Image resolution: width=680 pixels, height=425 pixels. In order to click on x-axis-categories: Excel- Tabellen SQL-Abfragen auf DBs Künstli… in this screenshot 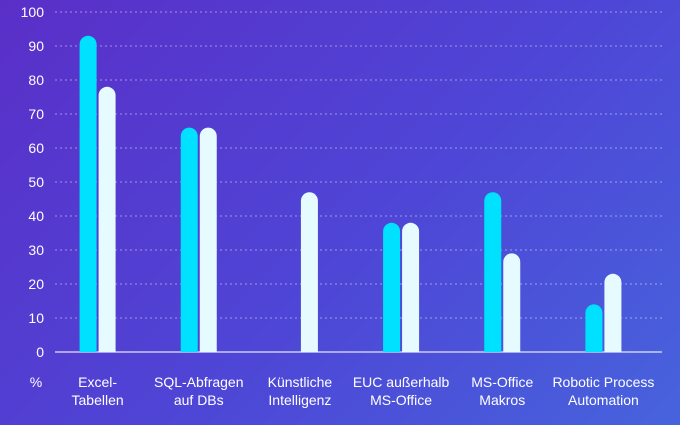, I will do `click(363, 391)`.